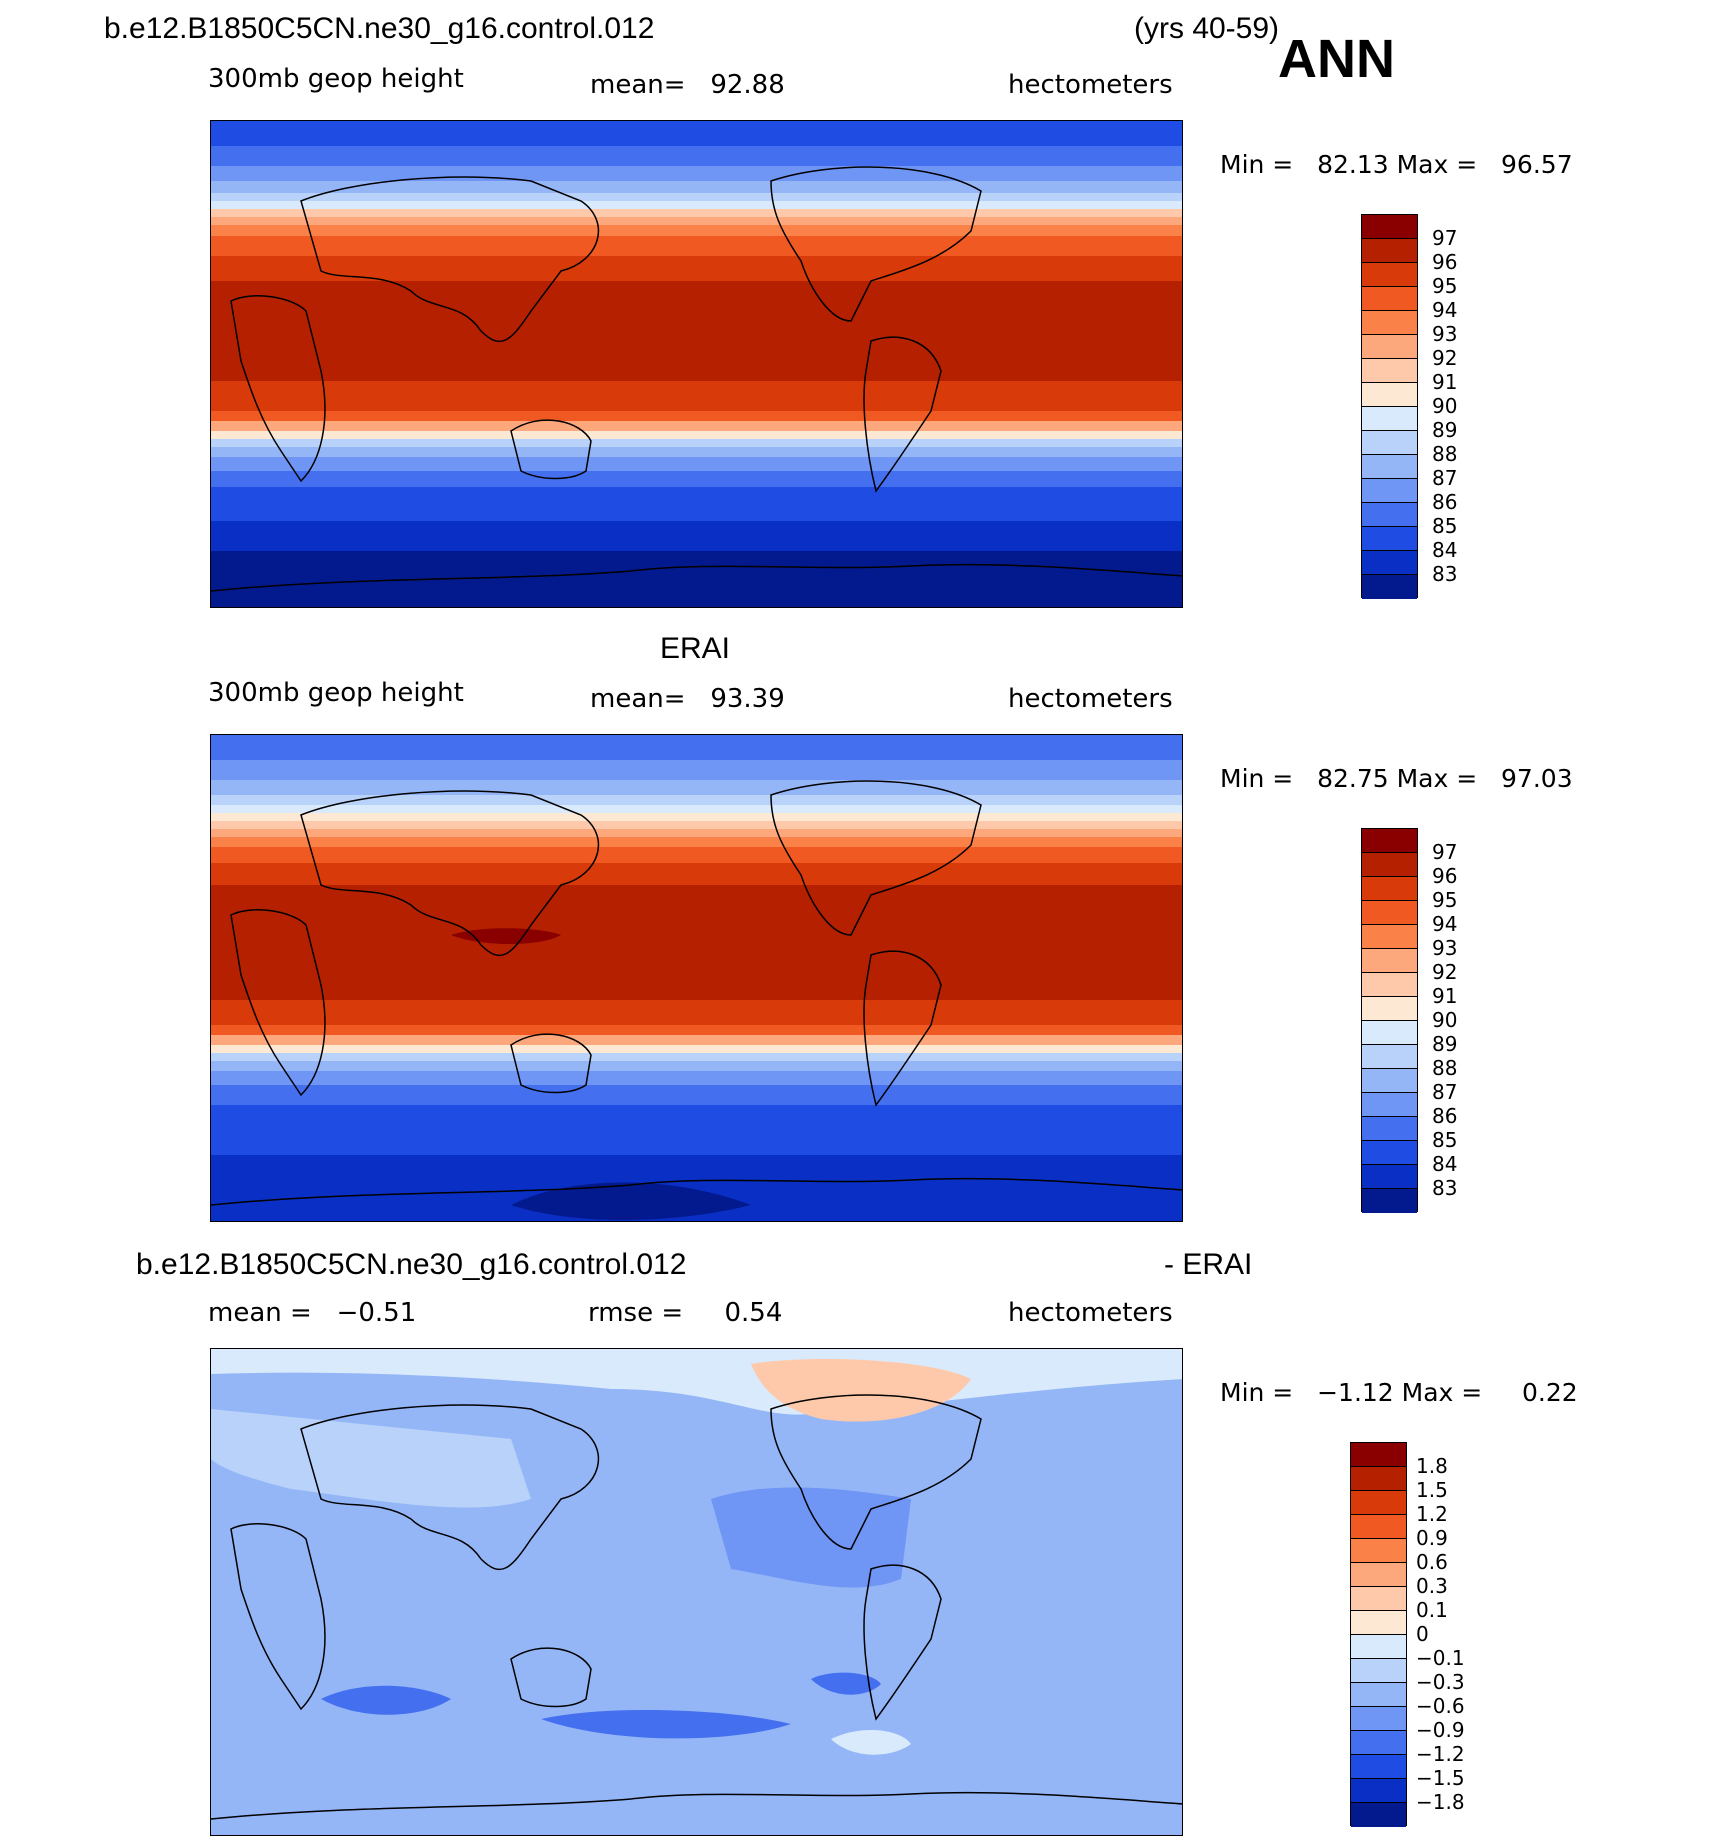 The width and height of the screenshot is (1710, 1847). I want to click on panel3-title: b.e12.B1850C5CN.ne30_g16.control.012, so click(411, 1264).